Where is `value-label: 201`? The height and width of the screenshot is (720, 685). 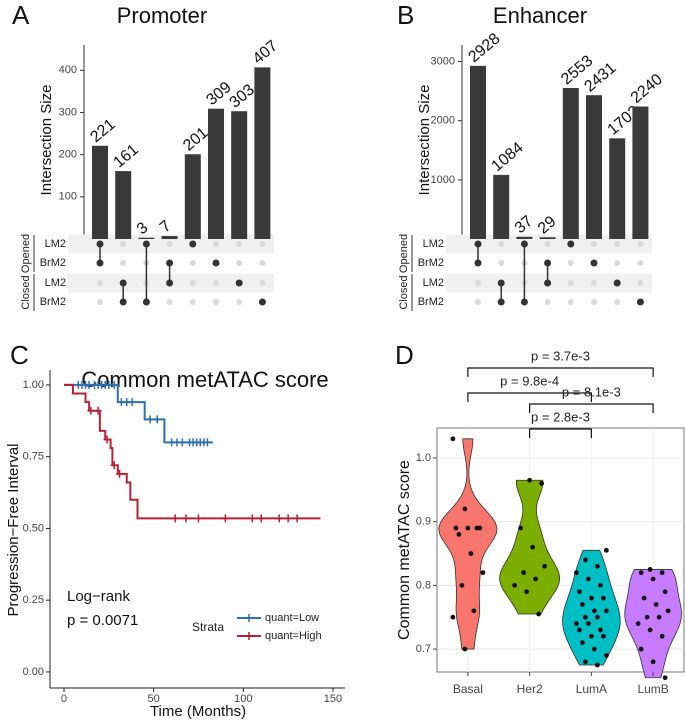 value-label: 201 is located at coordinates (195, 139).